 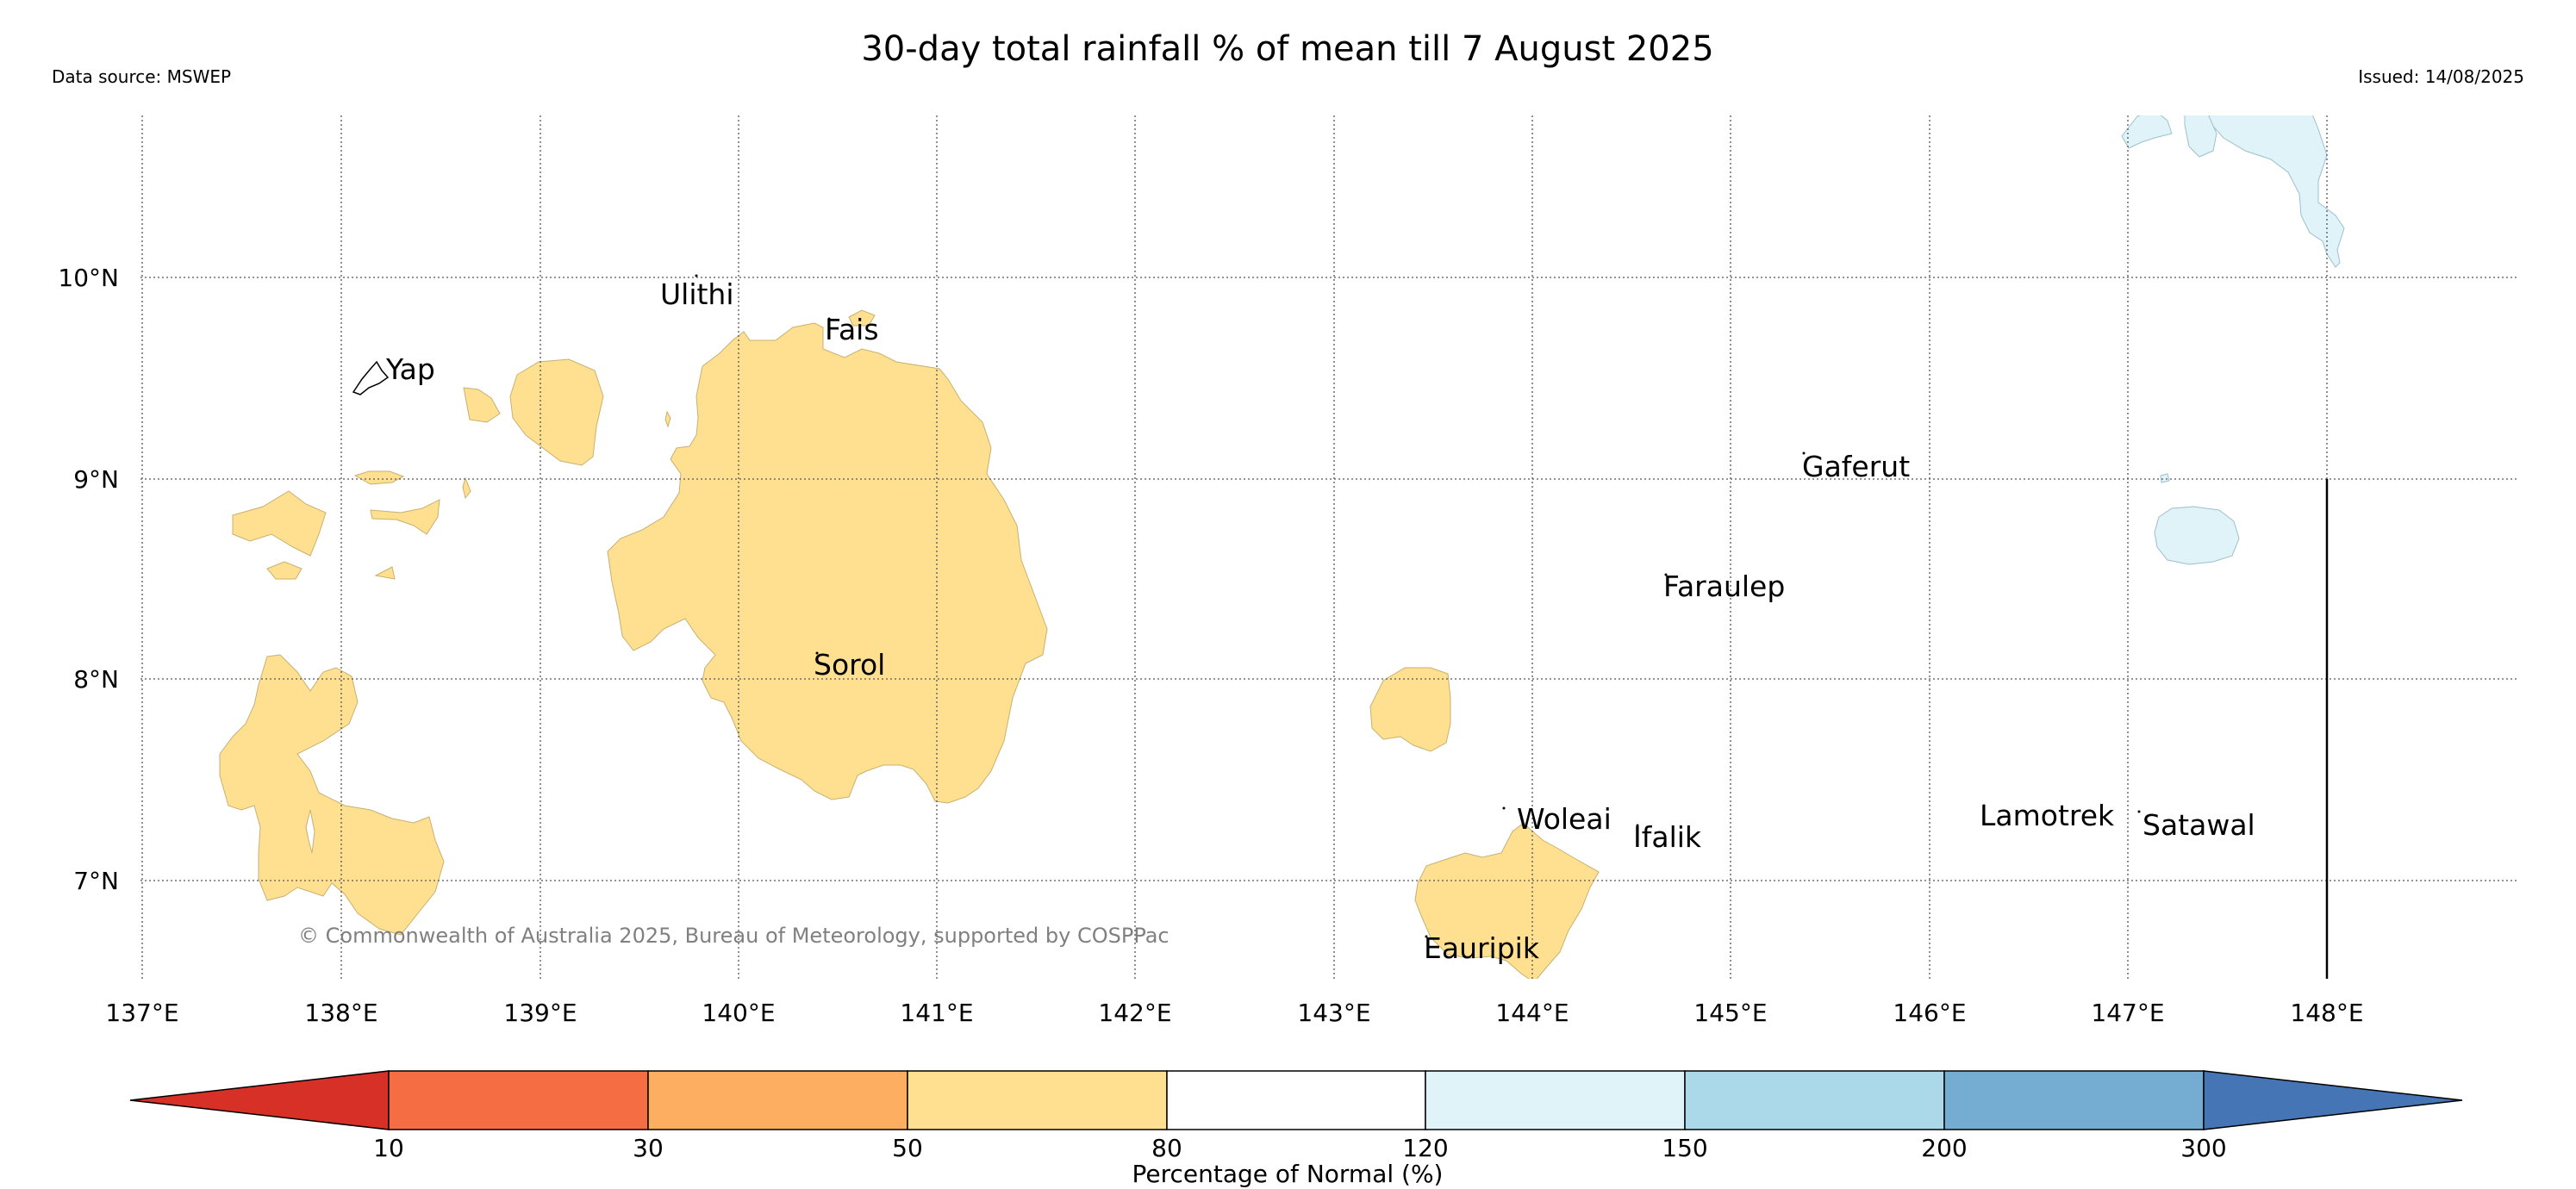 I want to click on colorbar-extend-low, so click(x=259, y=1100).